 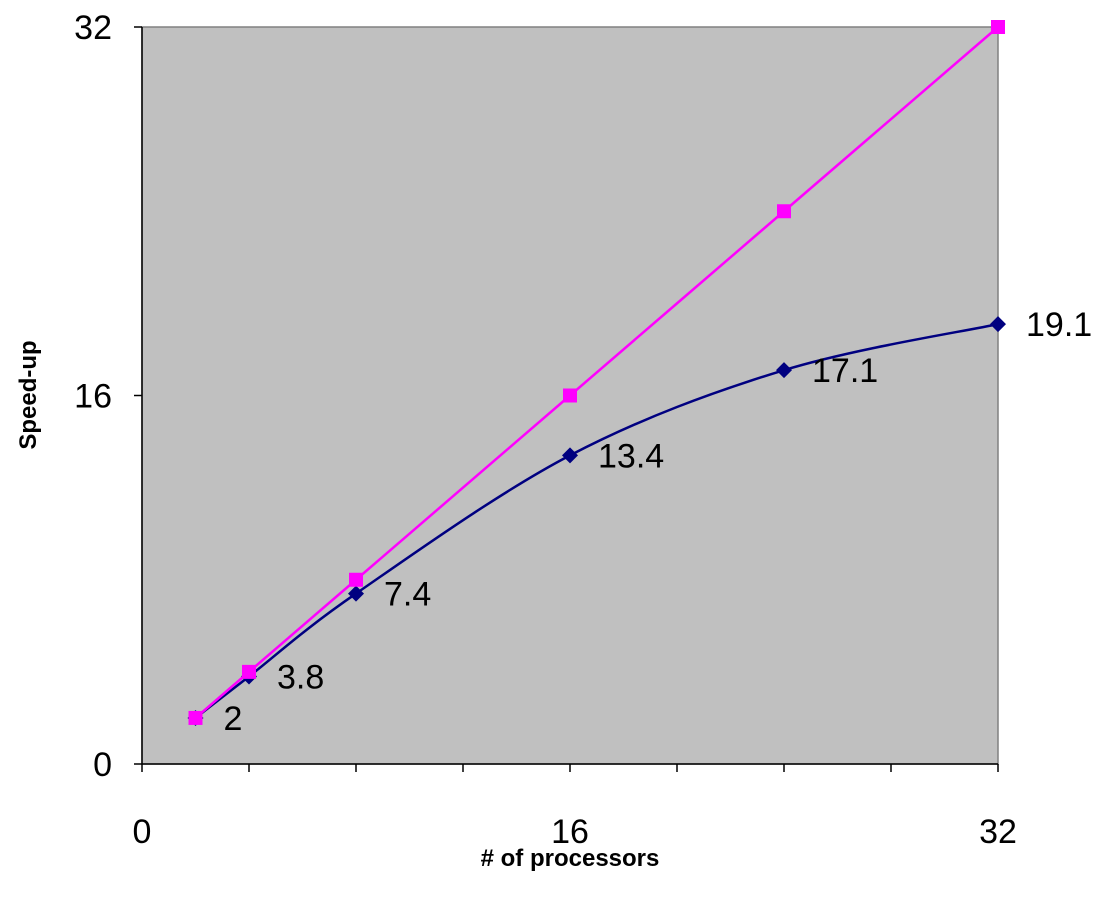 I want to click on x-tick-label: 32, so click(x=998, y=832).